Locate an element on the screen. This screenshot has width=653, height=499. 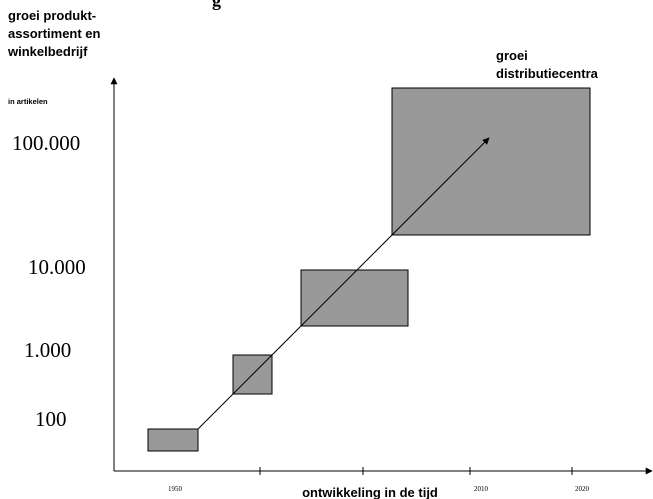
x-tick-2020: 2020 is located at coordinates (582, 489).